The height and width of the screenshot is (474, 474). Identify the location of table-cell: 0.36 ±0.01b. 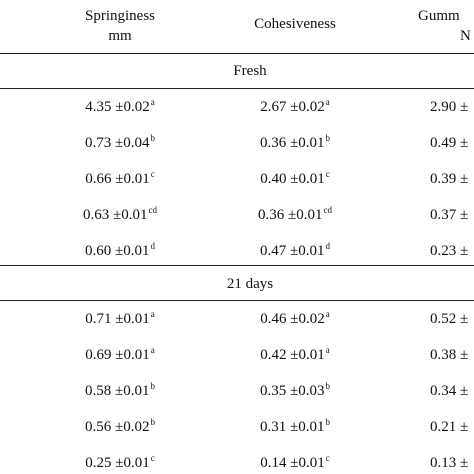
(295, 143).